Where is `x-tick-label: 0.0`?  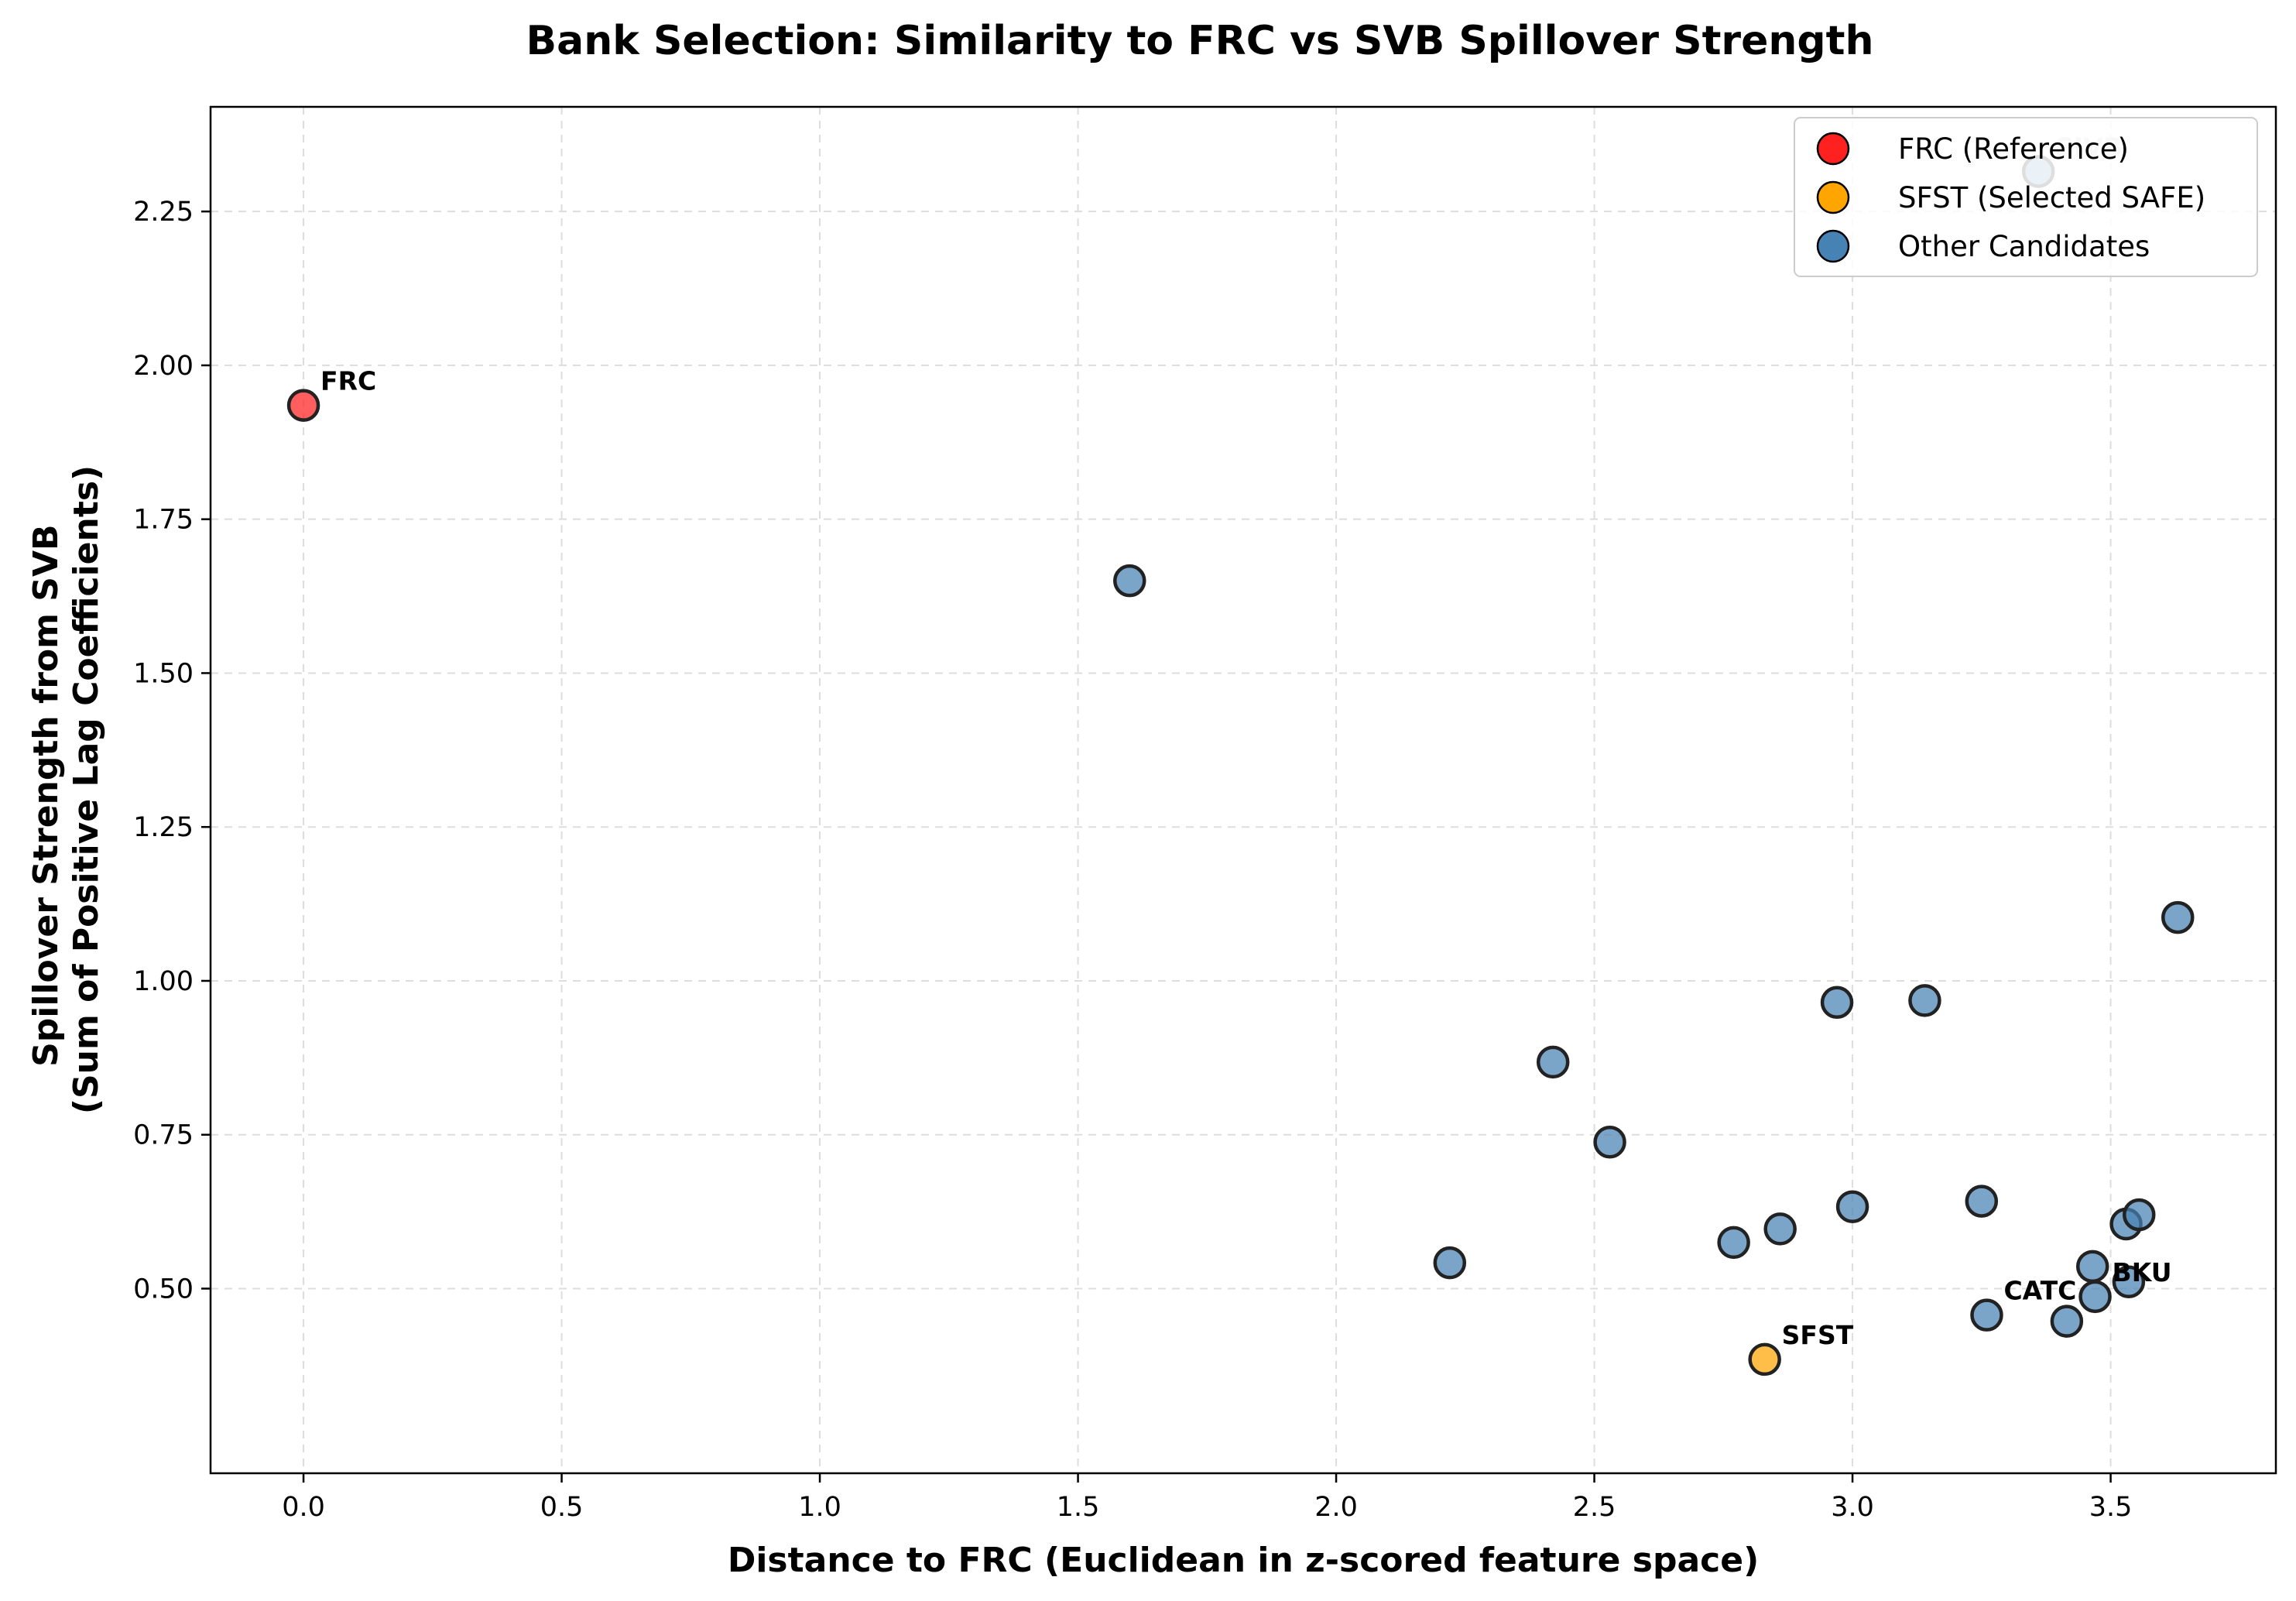 x-tick-label: 0.0 is located at coordinates (303, 1507).